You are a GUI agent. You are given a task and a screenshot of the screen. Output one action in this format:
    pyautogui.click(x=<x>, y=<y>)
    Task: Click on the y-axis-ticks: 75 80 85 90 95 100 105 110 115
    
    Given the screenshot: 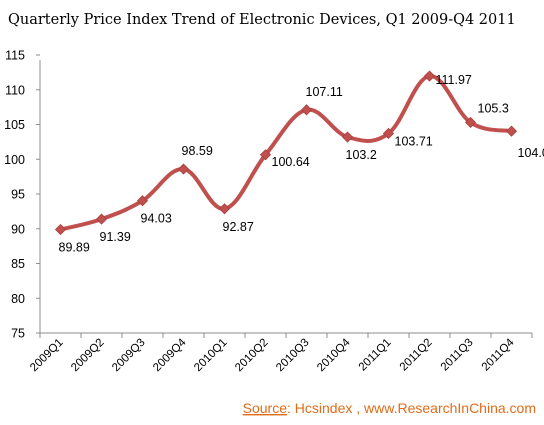 What is the action you would take?
    pyautogui.click(x=22, y=195)
    